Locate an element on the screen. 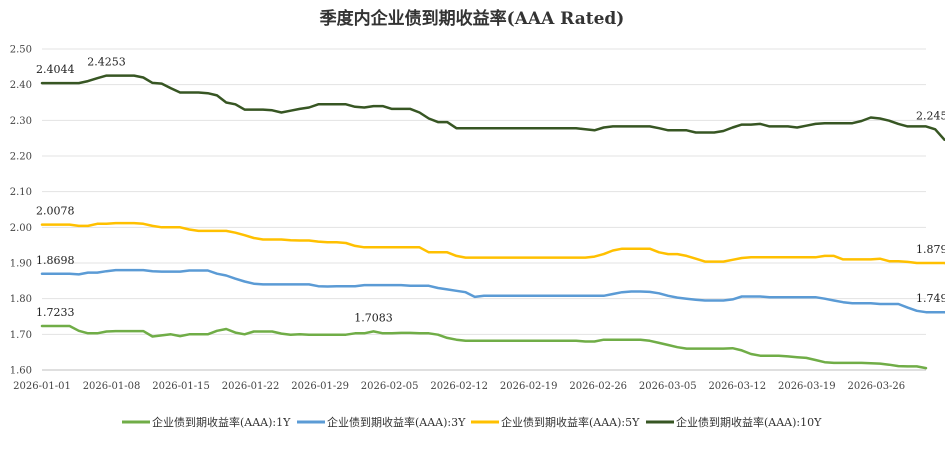  y-tick-label: 2.40 is located at coordinates (21, 85).